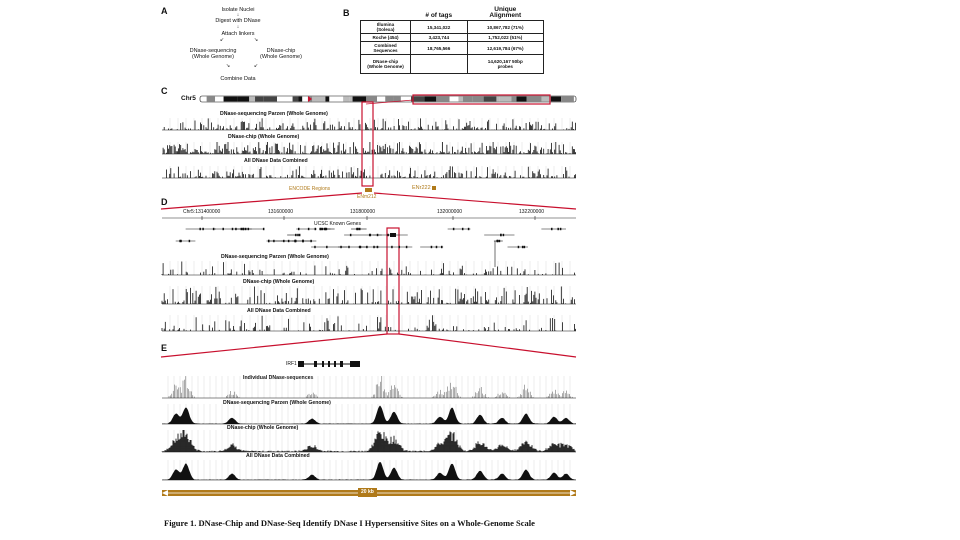  What do you see at coordinates (213, 54) in the screenshot?
I see `flow-branch-sequencing: DNase-sequencing (Whole Genome)` at bounding box center [213, 54].